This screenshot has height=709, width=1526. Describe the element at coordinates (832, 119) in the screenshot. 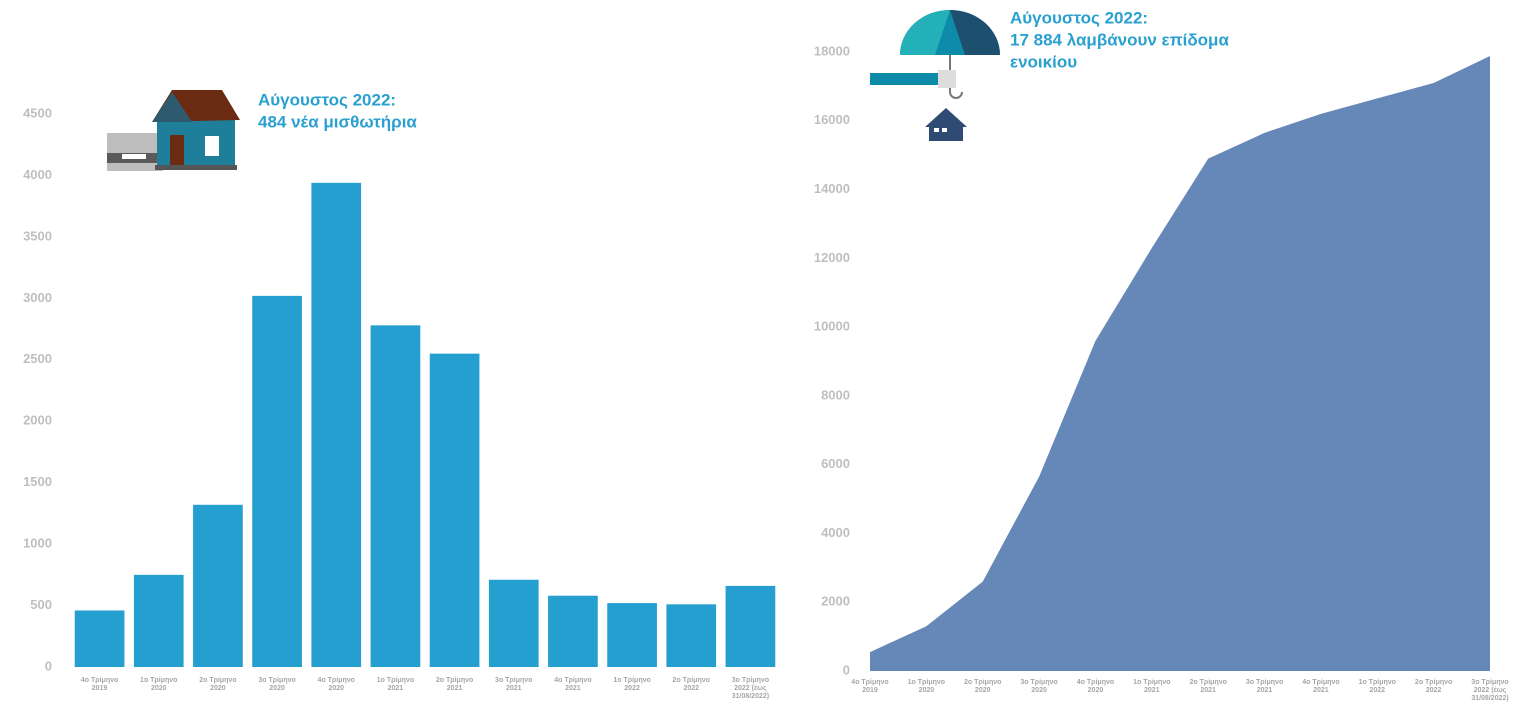

I see `y-tick-label: 16000` at that location.